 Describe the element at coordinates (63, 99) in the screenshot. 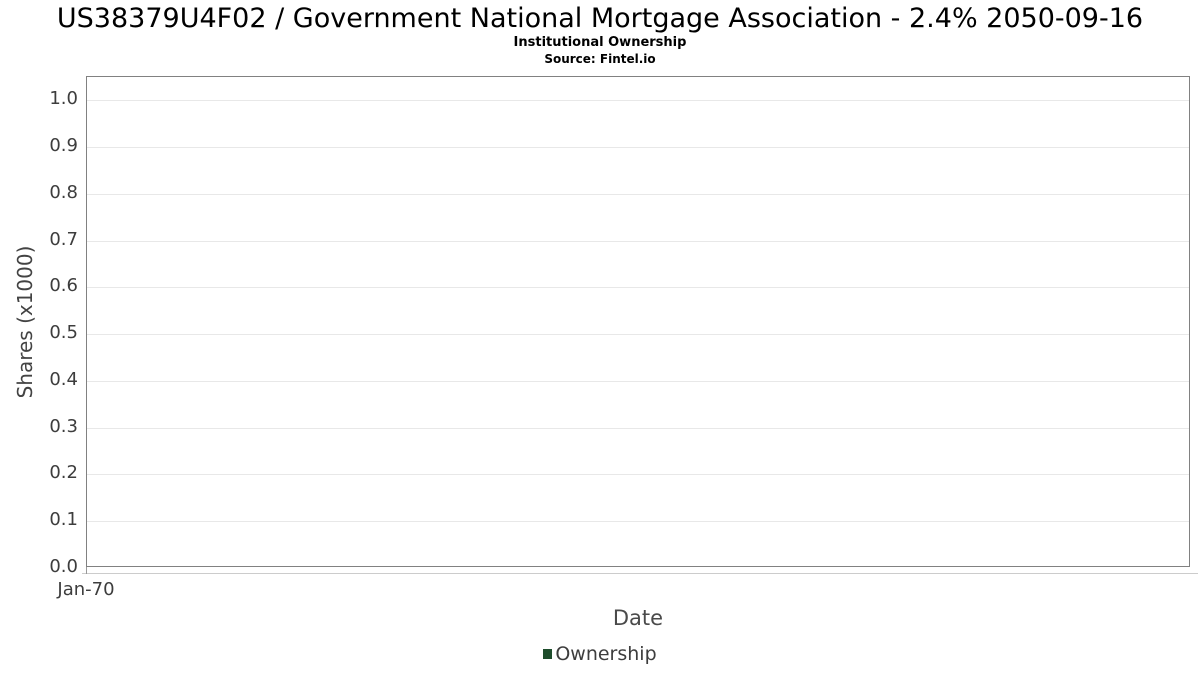

I see `y-tick-label: 1.0` at that location.